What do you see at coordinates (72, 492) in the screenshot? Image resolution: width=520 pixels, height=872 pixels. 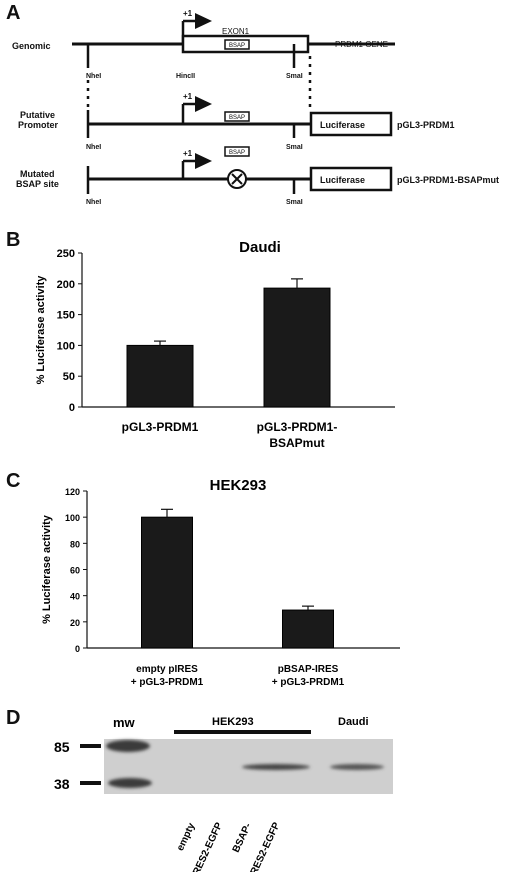 I see `y-tick-label: 120` at bounding box center [72, 492].